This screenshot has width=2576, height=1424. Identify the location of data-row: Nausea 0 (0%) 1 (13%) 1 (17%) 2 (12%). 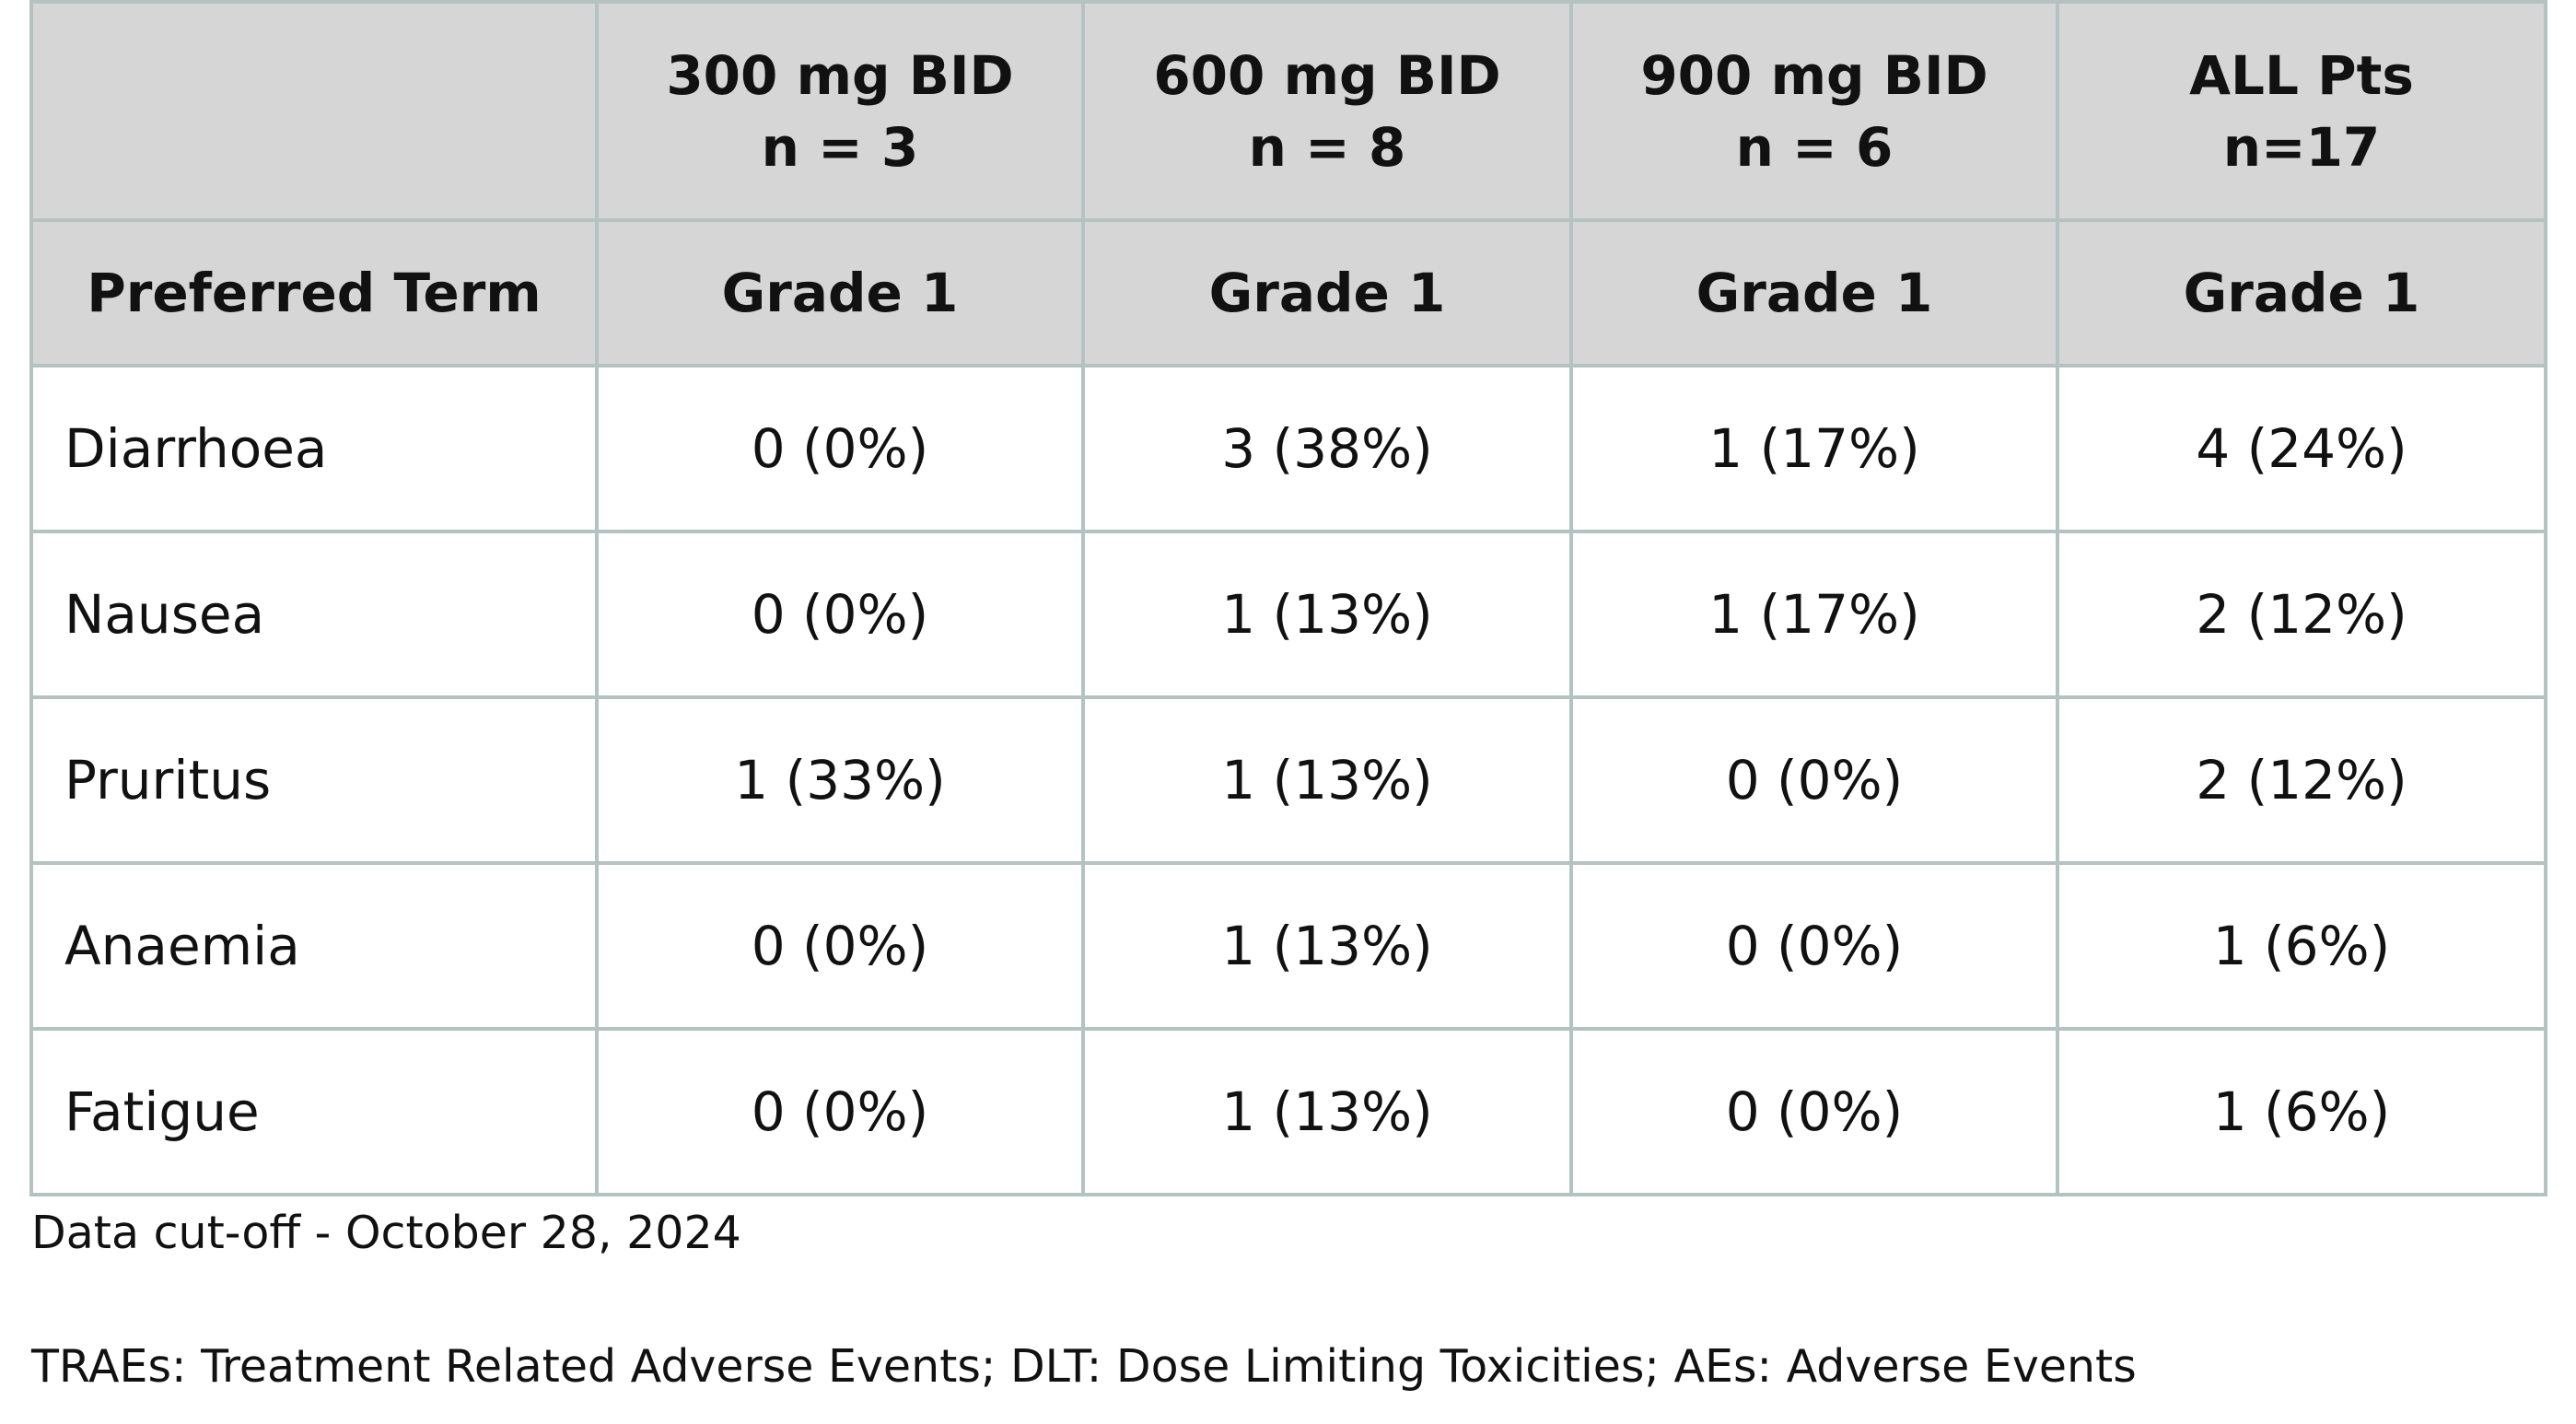
(1288, 614).